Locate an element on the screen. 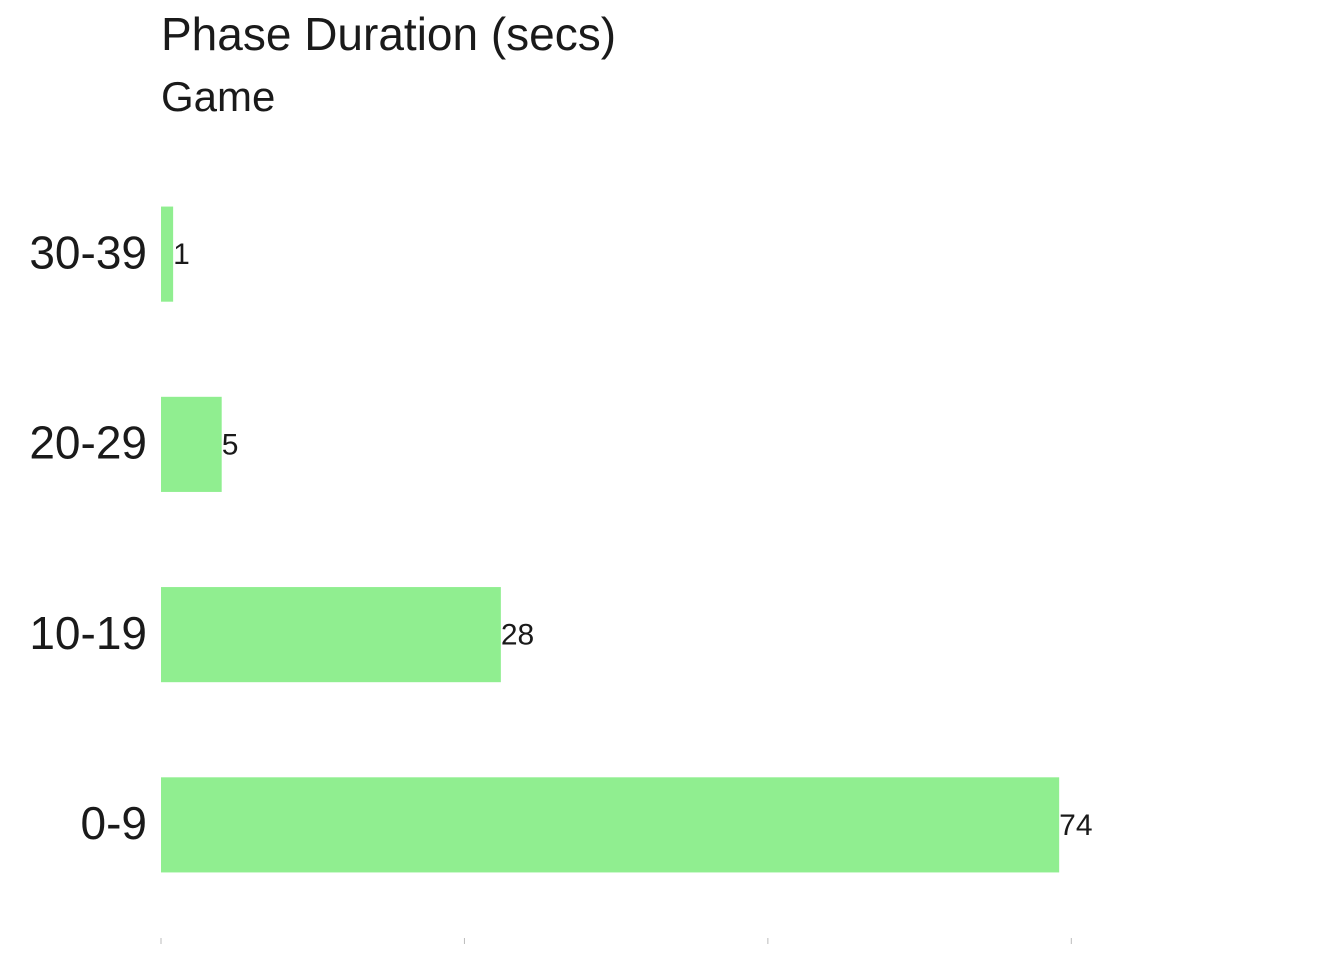  value-label: 1 is located at coordinates (181, 254).